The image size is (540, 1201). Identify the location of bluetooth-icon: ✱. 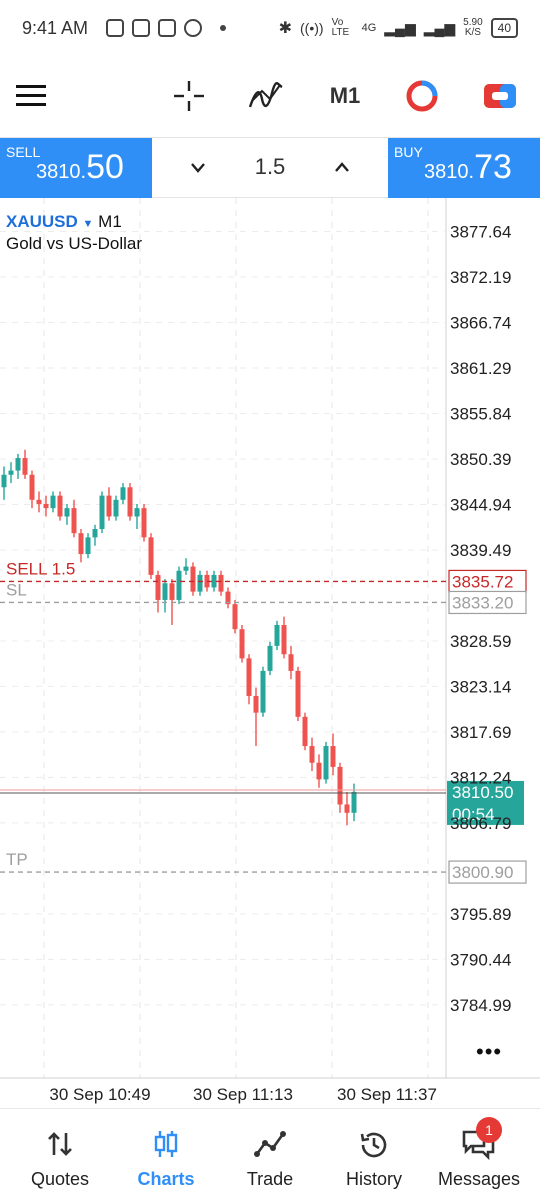
(285, 28).